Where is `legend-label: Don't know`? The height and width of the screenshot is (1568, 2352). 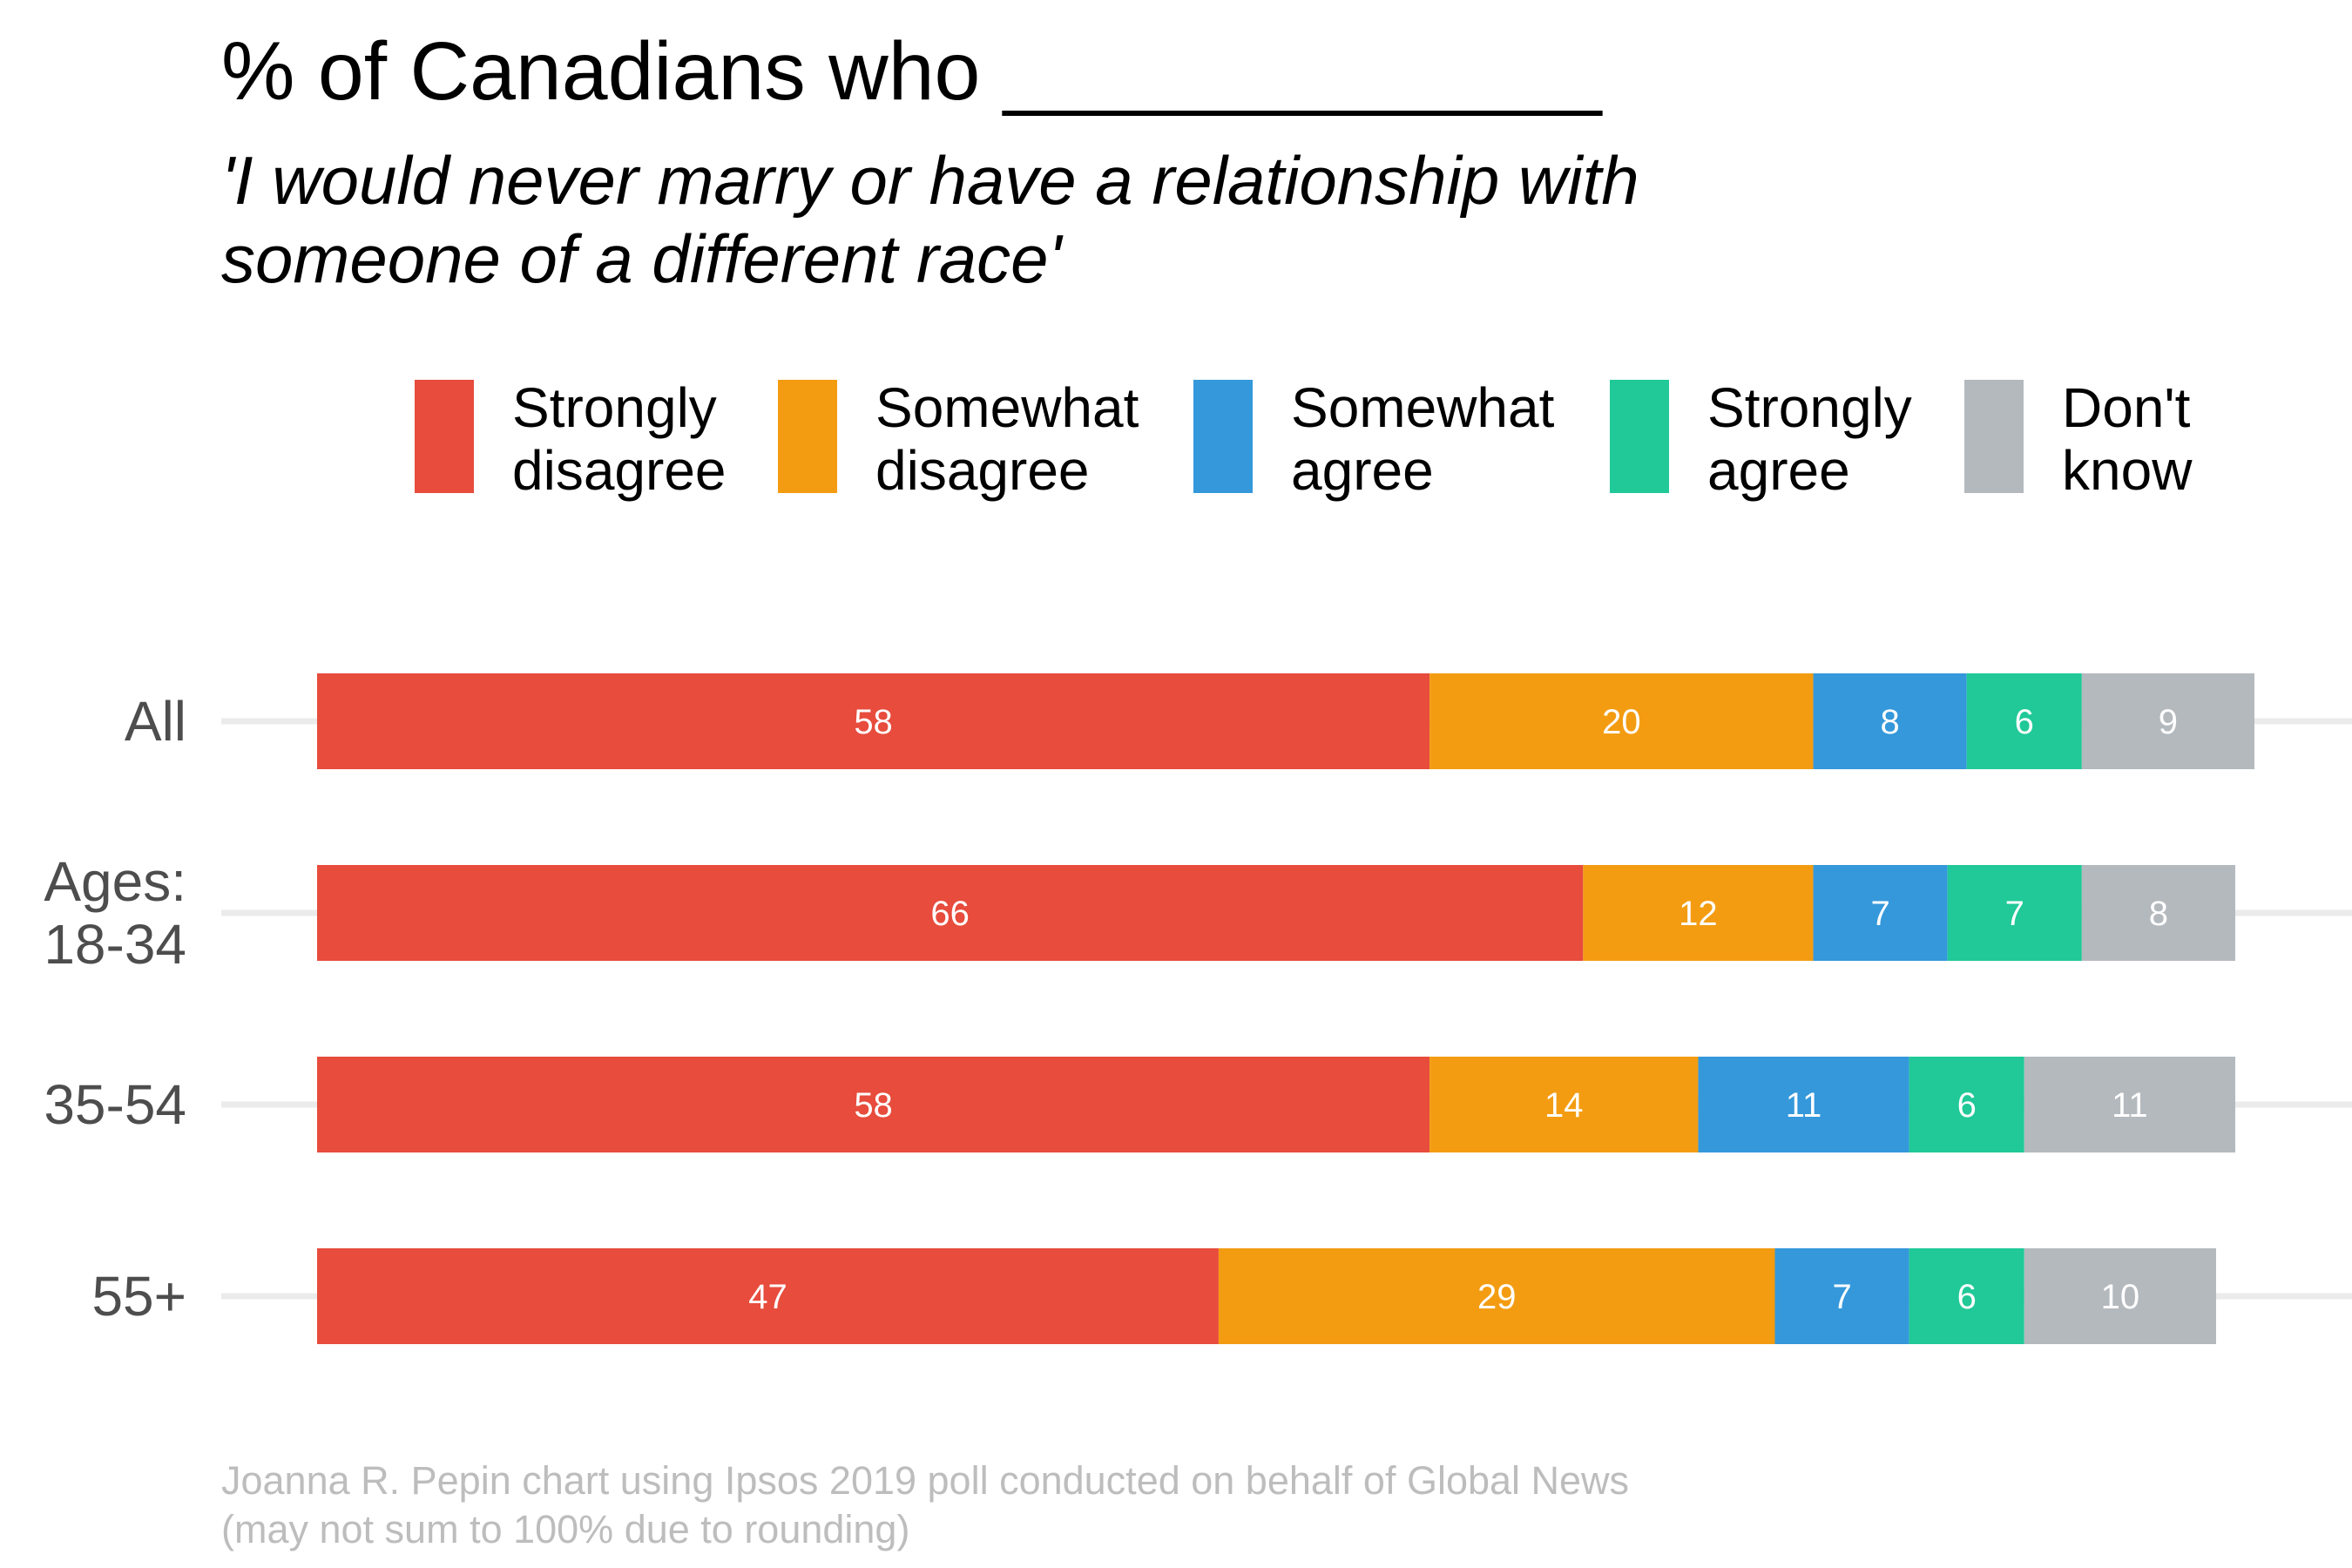 legend-label: Don't know is located at coordinates (2127, 439).